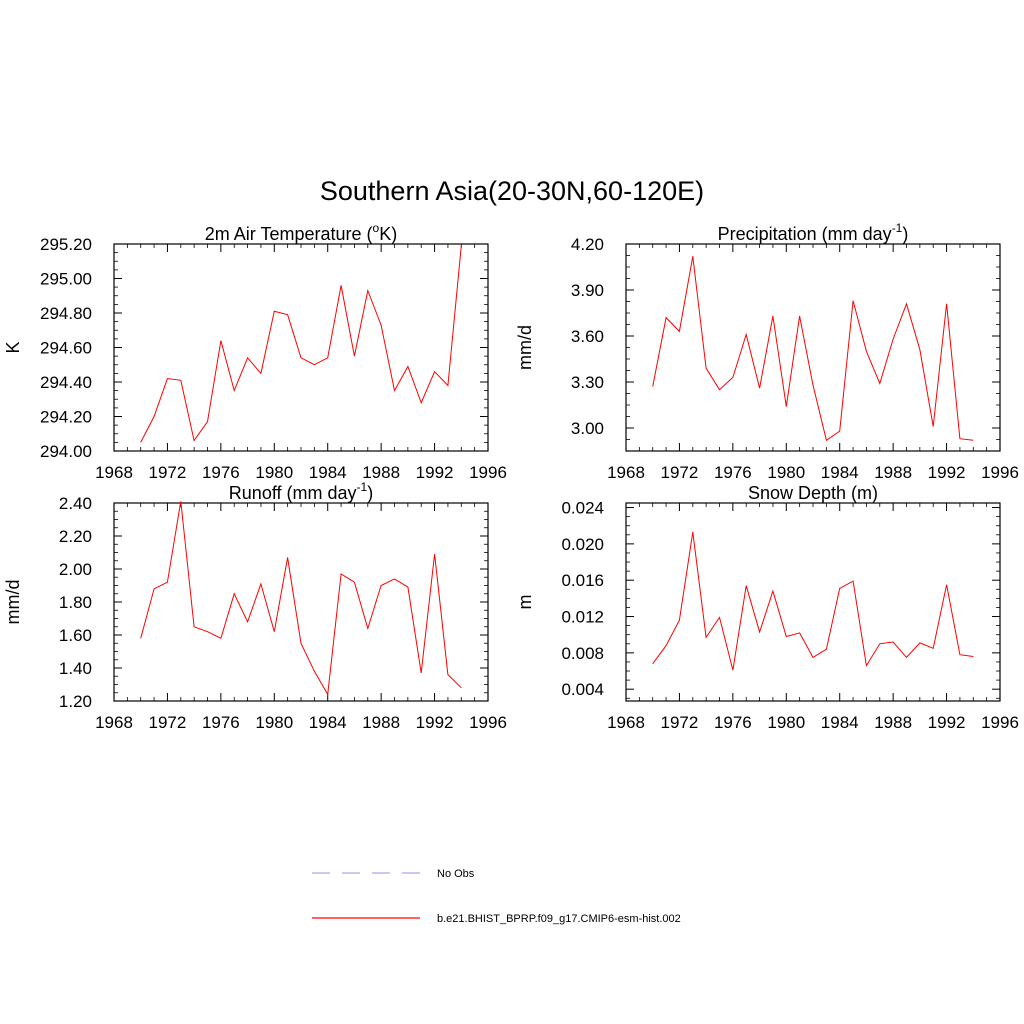 Image resolution: width=1024 pixels, height=1024 pixels. What do you see at coordinates (75, 668) in the screenshot?
I see `y-tick-label: 1.40` at bounding box center [75, 668].